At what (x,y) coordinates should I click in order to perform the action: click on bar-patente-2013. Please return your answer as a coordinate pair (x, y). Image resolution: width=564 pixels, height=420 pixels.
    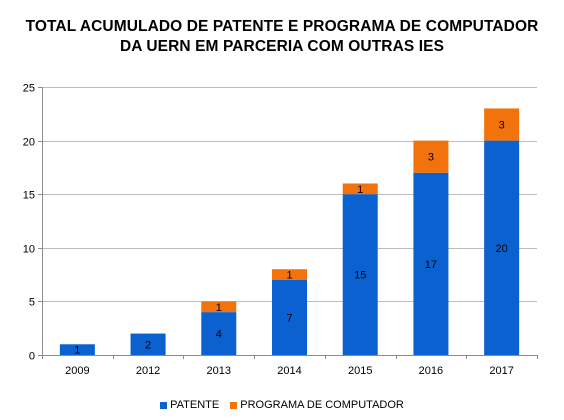
    Looking at the image, I should click on (219, 333).